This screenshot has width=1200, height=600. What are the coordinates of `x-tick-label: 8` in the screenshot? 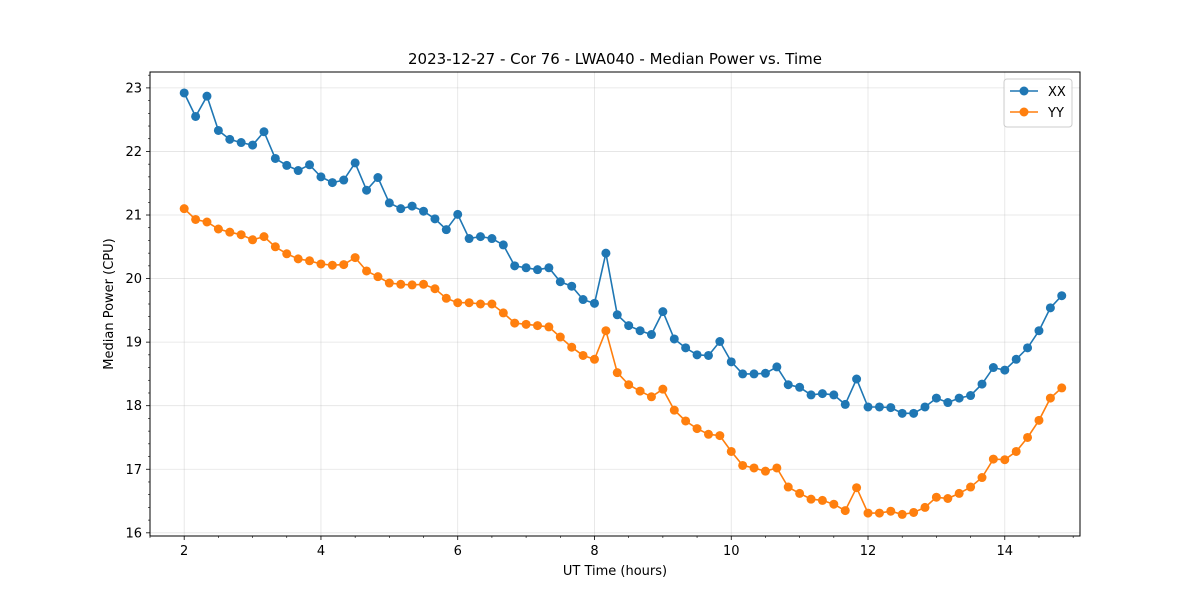 It's located at (594, 551).